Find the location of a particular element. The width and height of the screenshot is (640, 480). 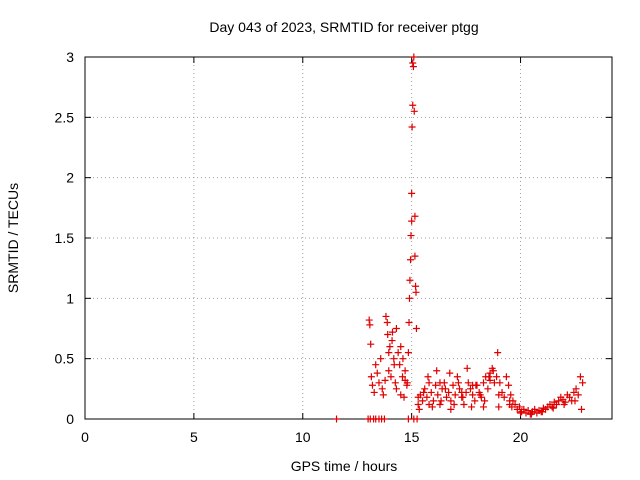

y-tick-label: 3 is located at coordinates (70, 57).